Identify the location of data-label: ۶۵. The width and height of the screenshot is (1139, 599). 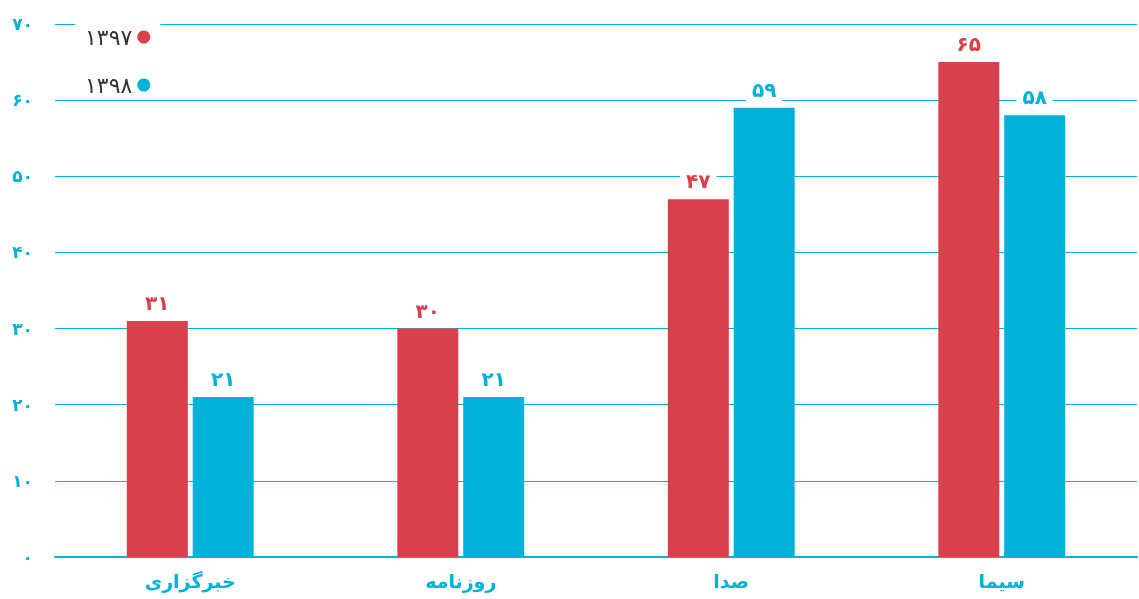
(969, 44).